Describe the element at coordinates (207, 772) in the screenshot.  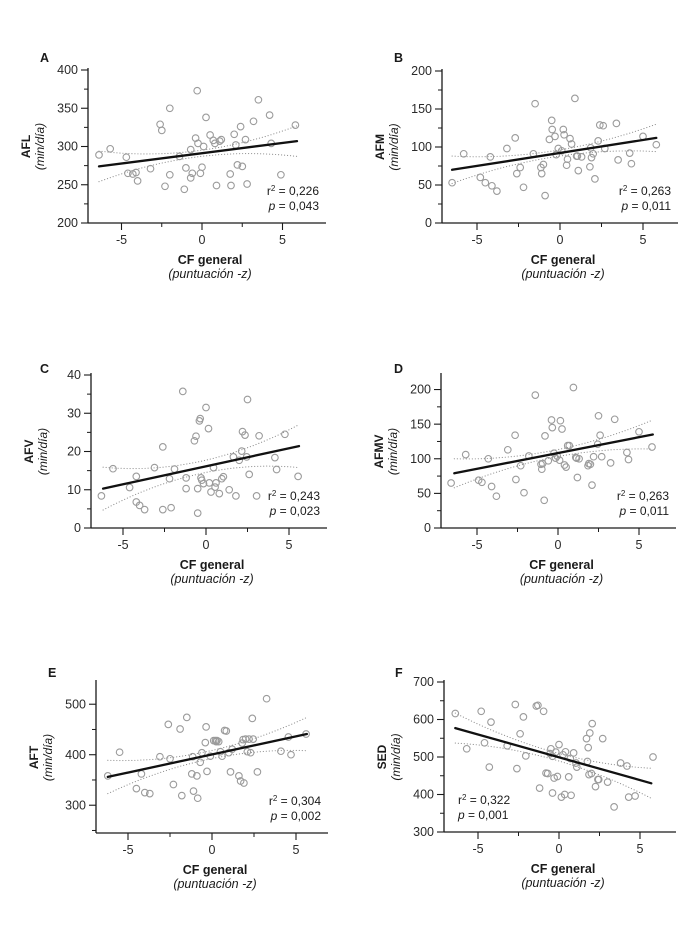
I see `ci-lower-line` at that location.